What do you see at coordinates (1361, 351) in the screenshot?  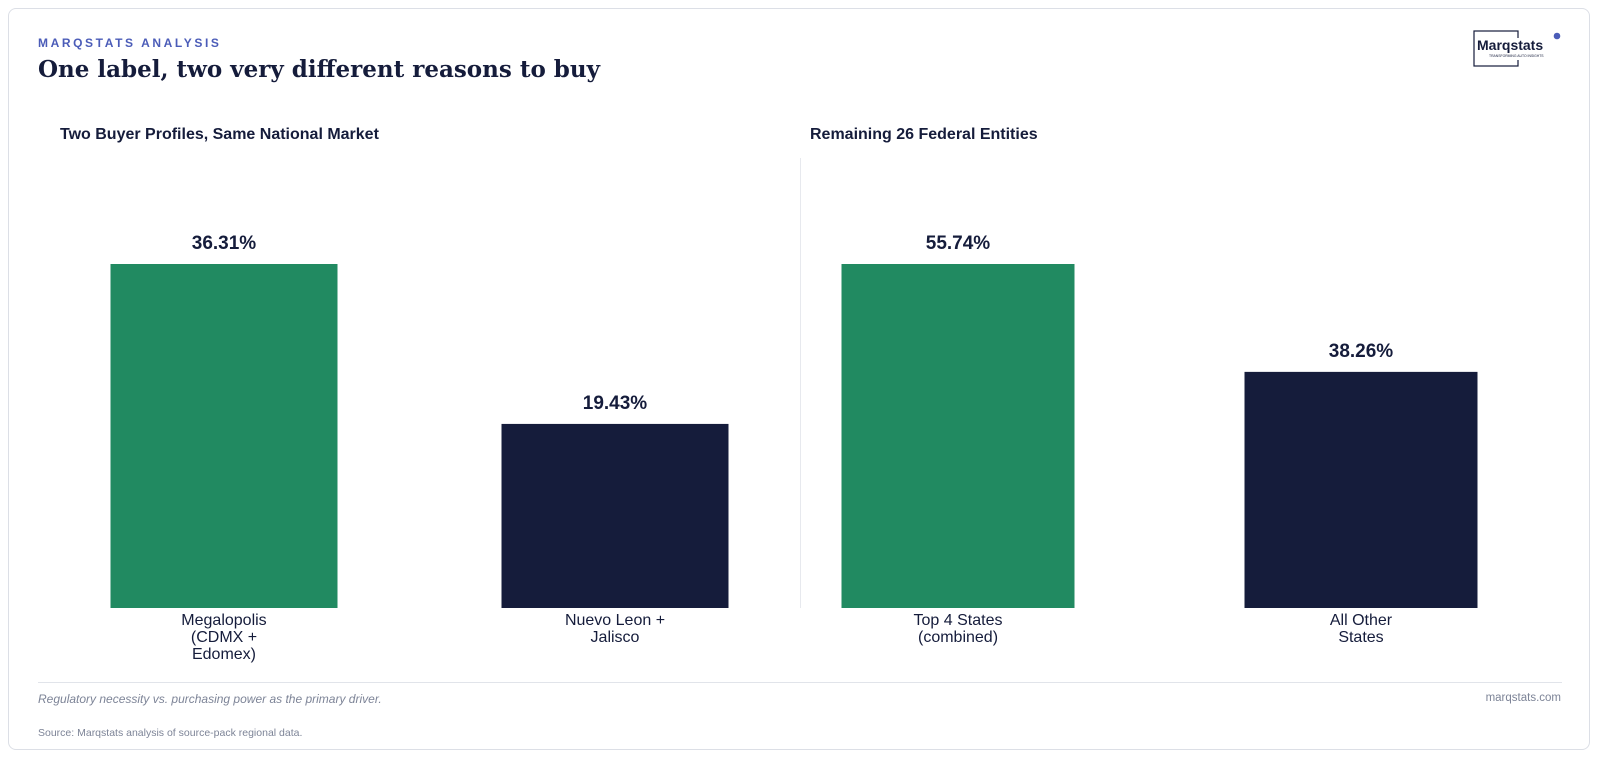 I see `value-label-1-1: 38.26%` at bounding box center [1361, 351].